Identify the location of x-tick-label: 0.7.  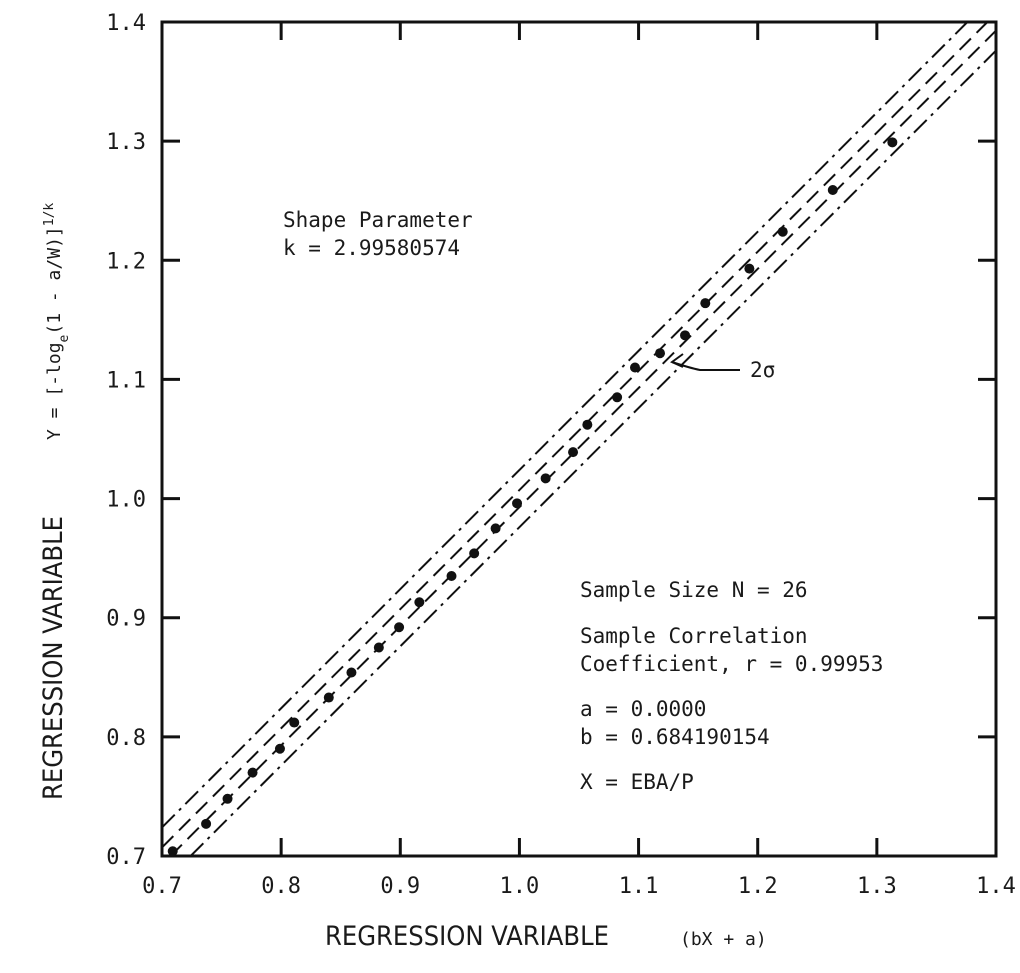
(162, 886).